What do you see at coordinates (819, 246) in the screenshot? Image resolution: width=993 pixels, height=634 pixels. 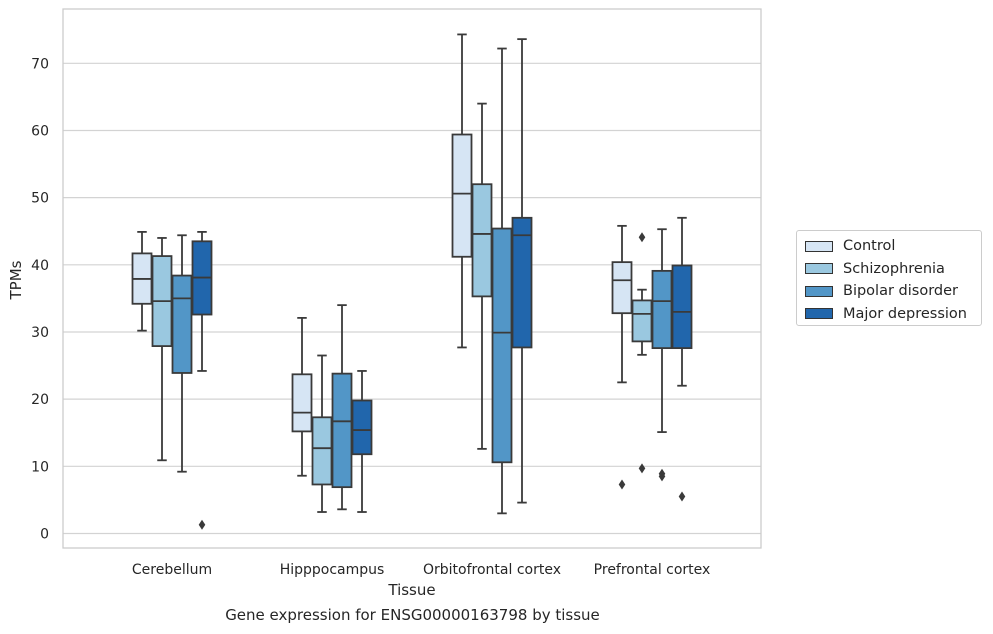 I see `legend-swatch-control` at bounding box center [819, 246].